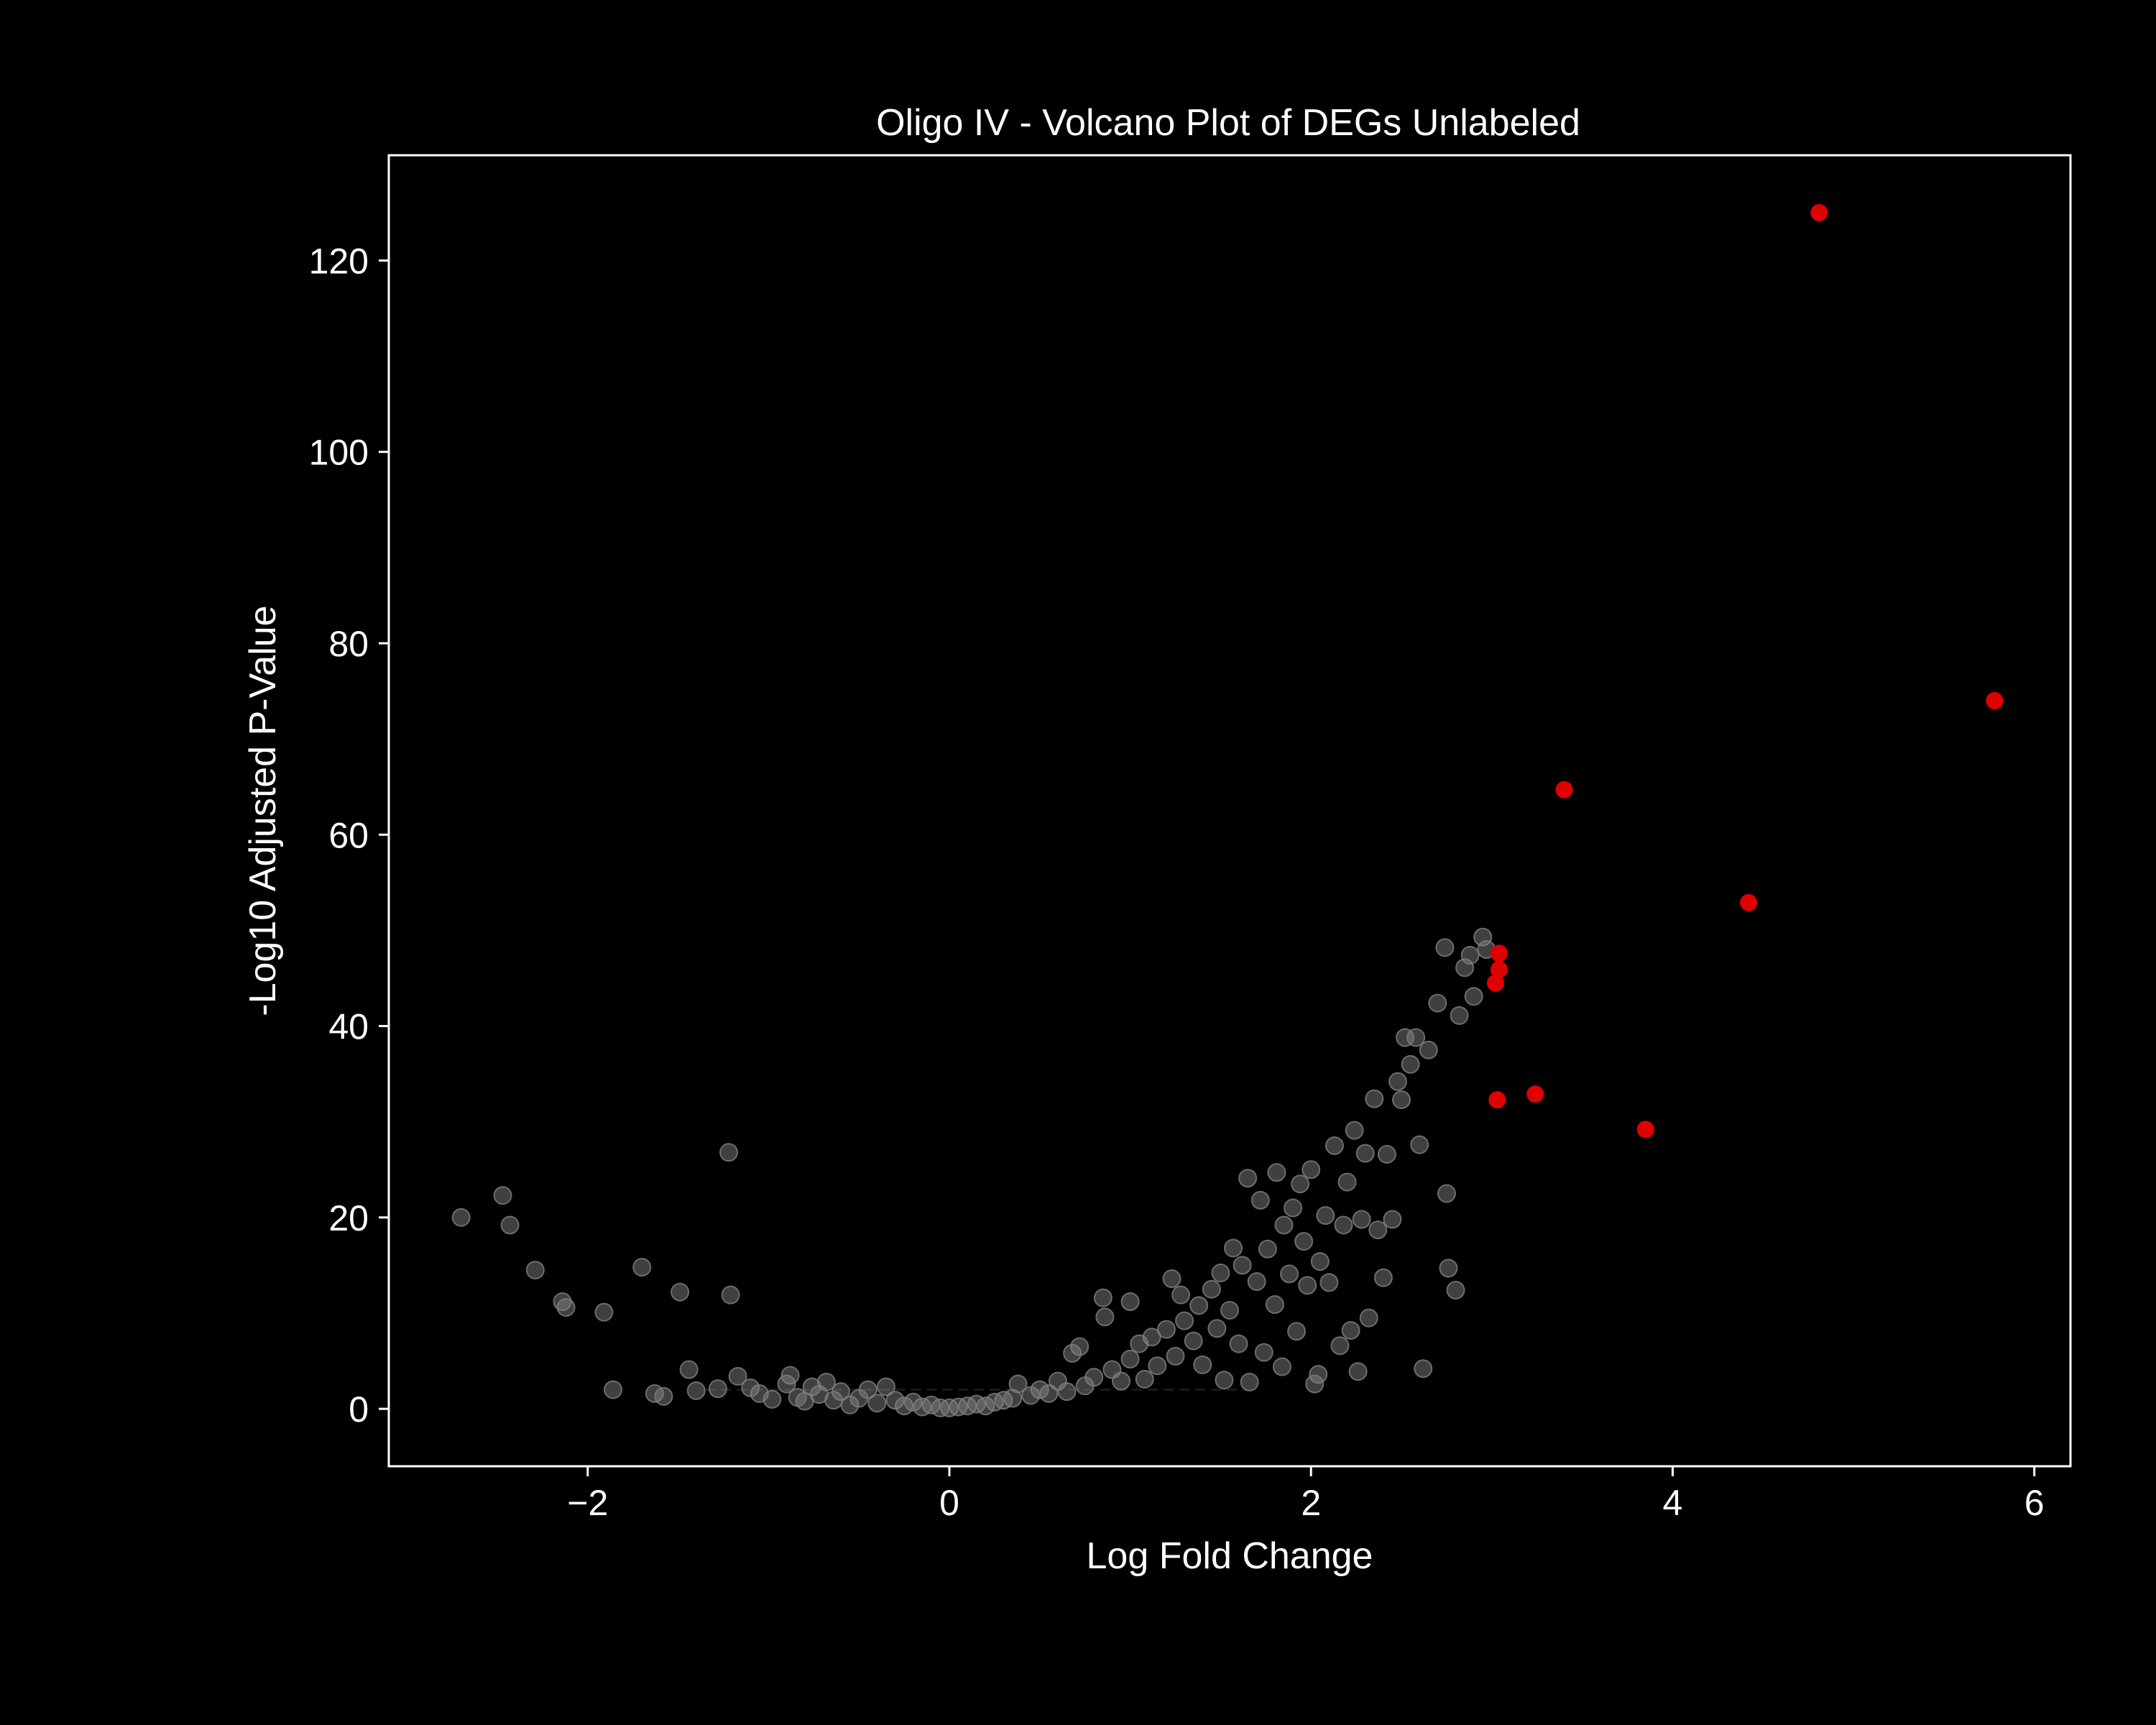  I want to click on x-tick-label: 6, so click(2034, 1503).